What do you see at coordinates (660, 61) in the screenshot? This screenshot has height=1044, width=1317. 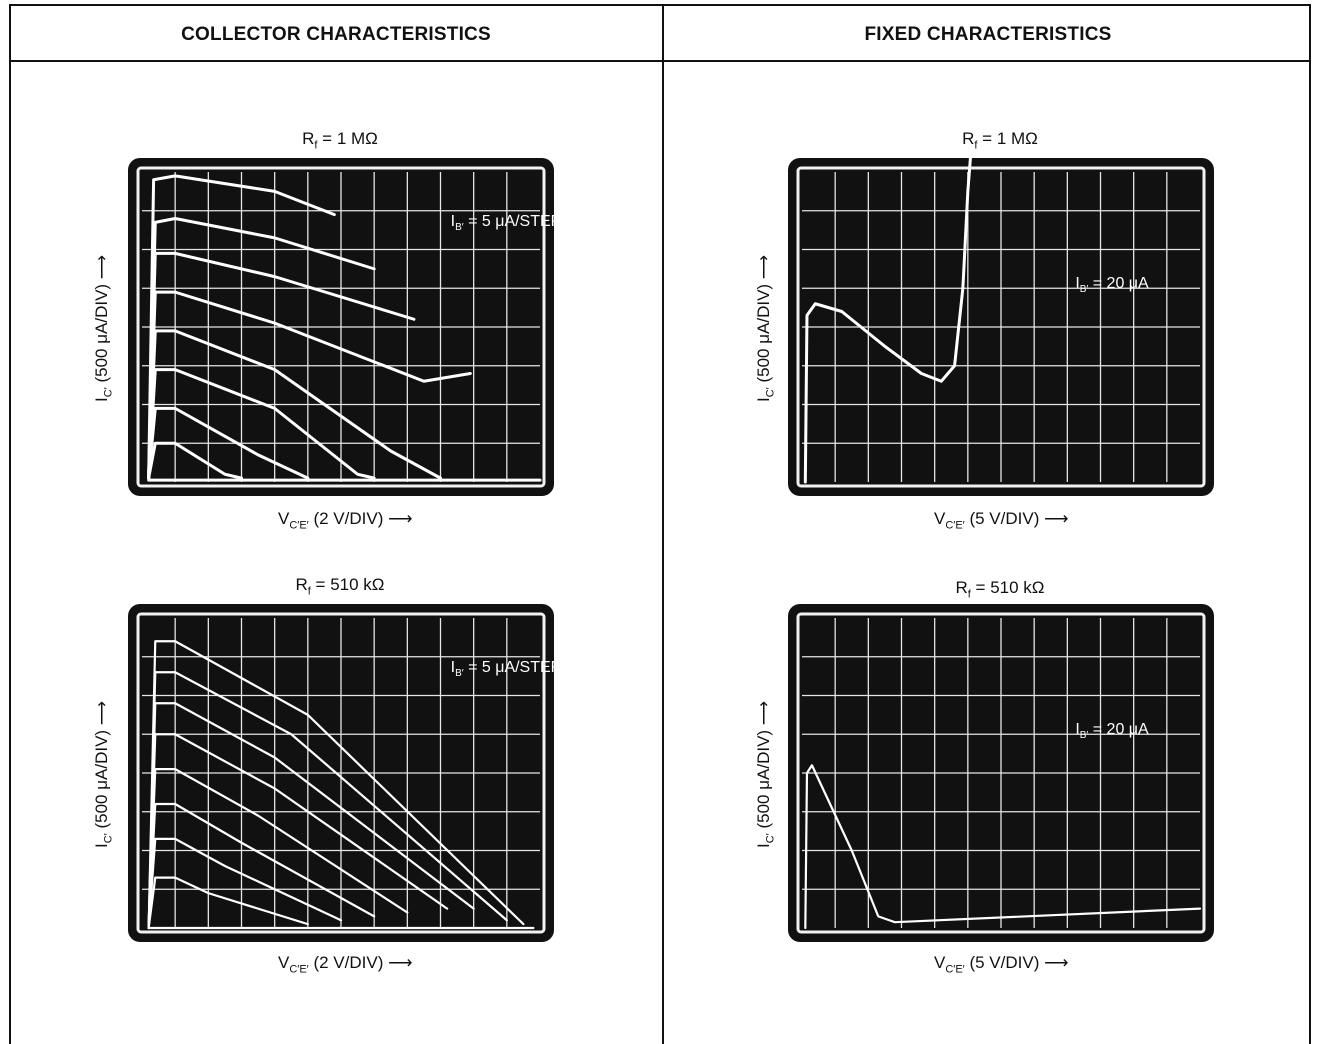 I see `header-divider` at bounding box center [660, 61].